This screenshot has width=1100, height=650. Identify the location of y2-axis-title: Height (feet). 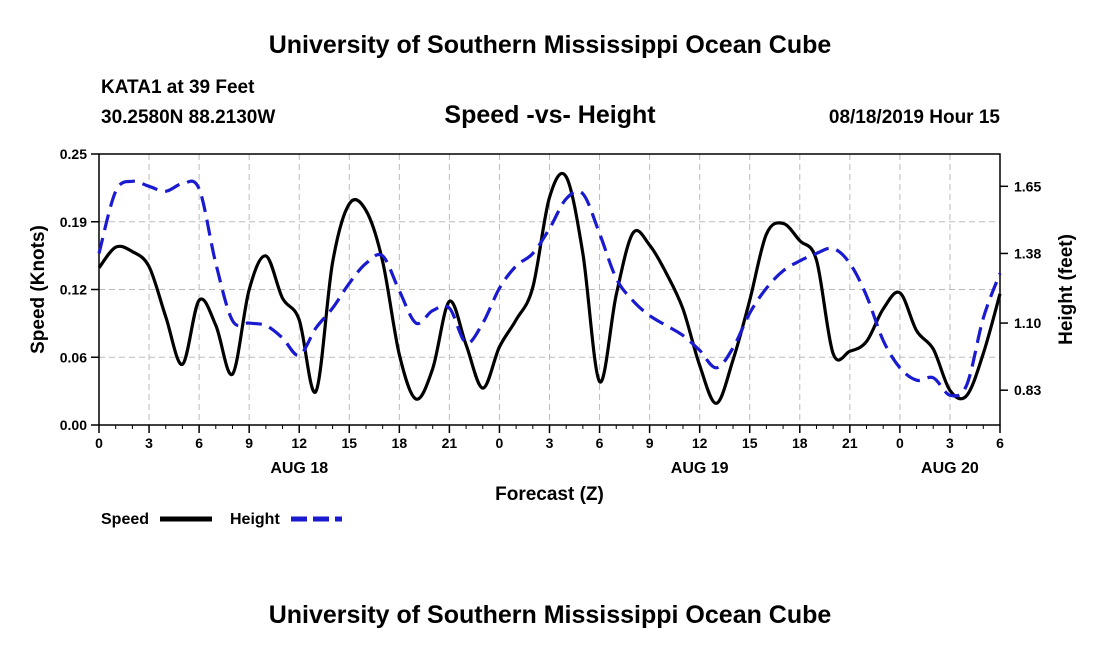
(1066, 289).